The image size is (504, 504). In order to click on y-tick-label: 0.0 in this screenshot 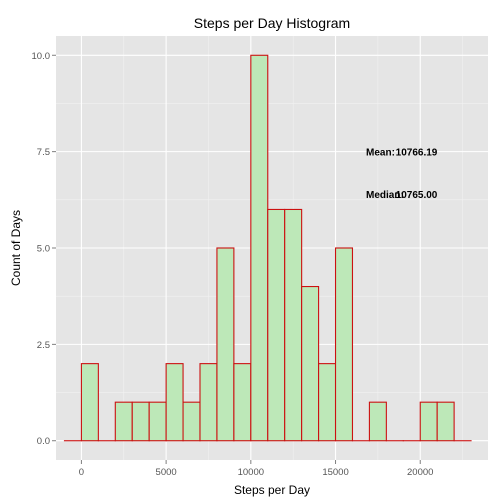, I will do `click(43, 441)`.